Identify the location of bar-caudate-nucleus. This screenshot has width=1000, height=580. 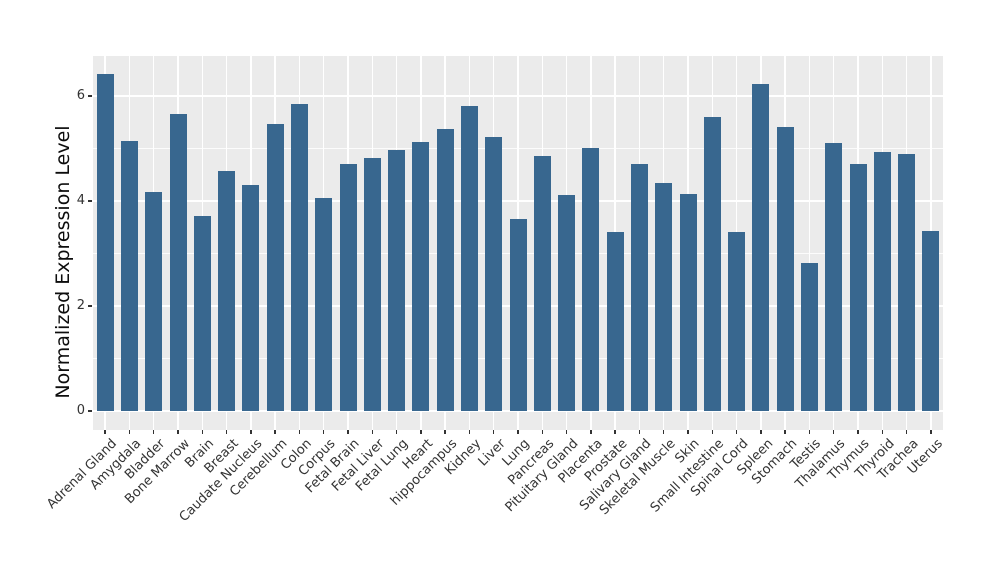
(251, 298).